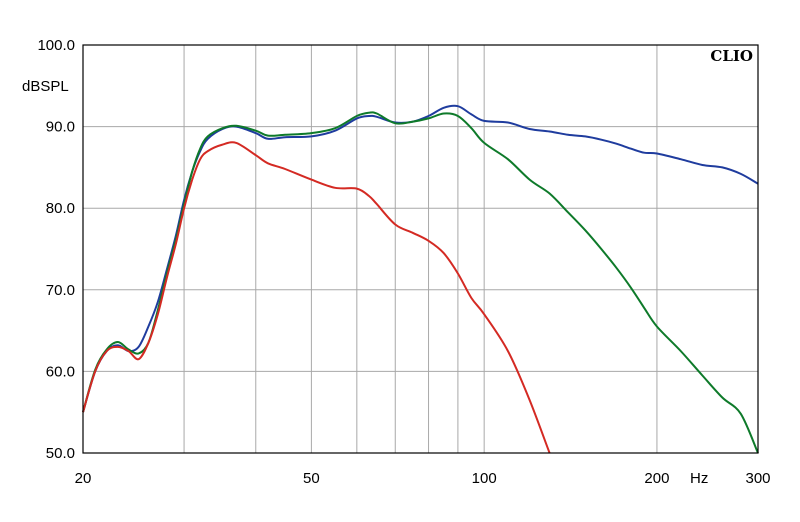 The image size is (800, 522). Describe the element at coordinates (656, 478) in the screenshot. I see `x-tick-label-3: 200` at that location.